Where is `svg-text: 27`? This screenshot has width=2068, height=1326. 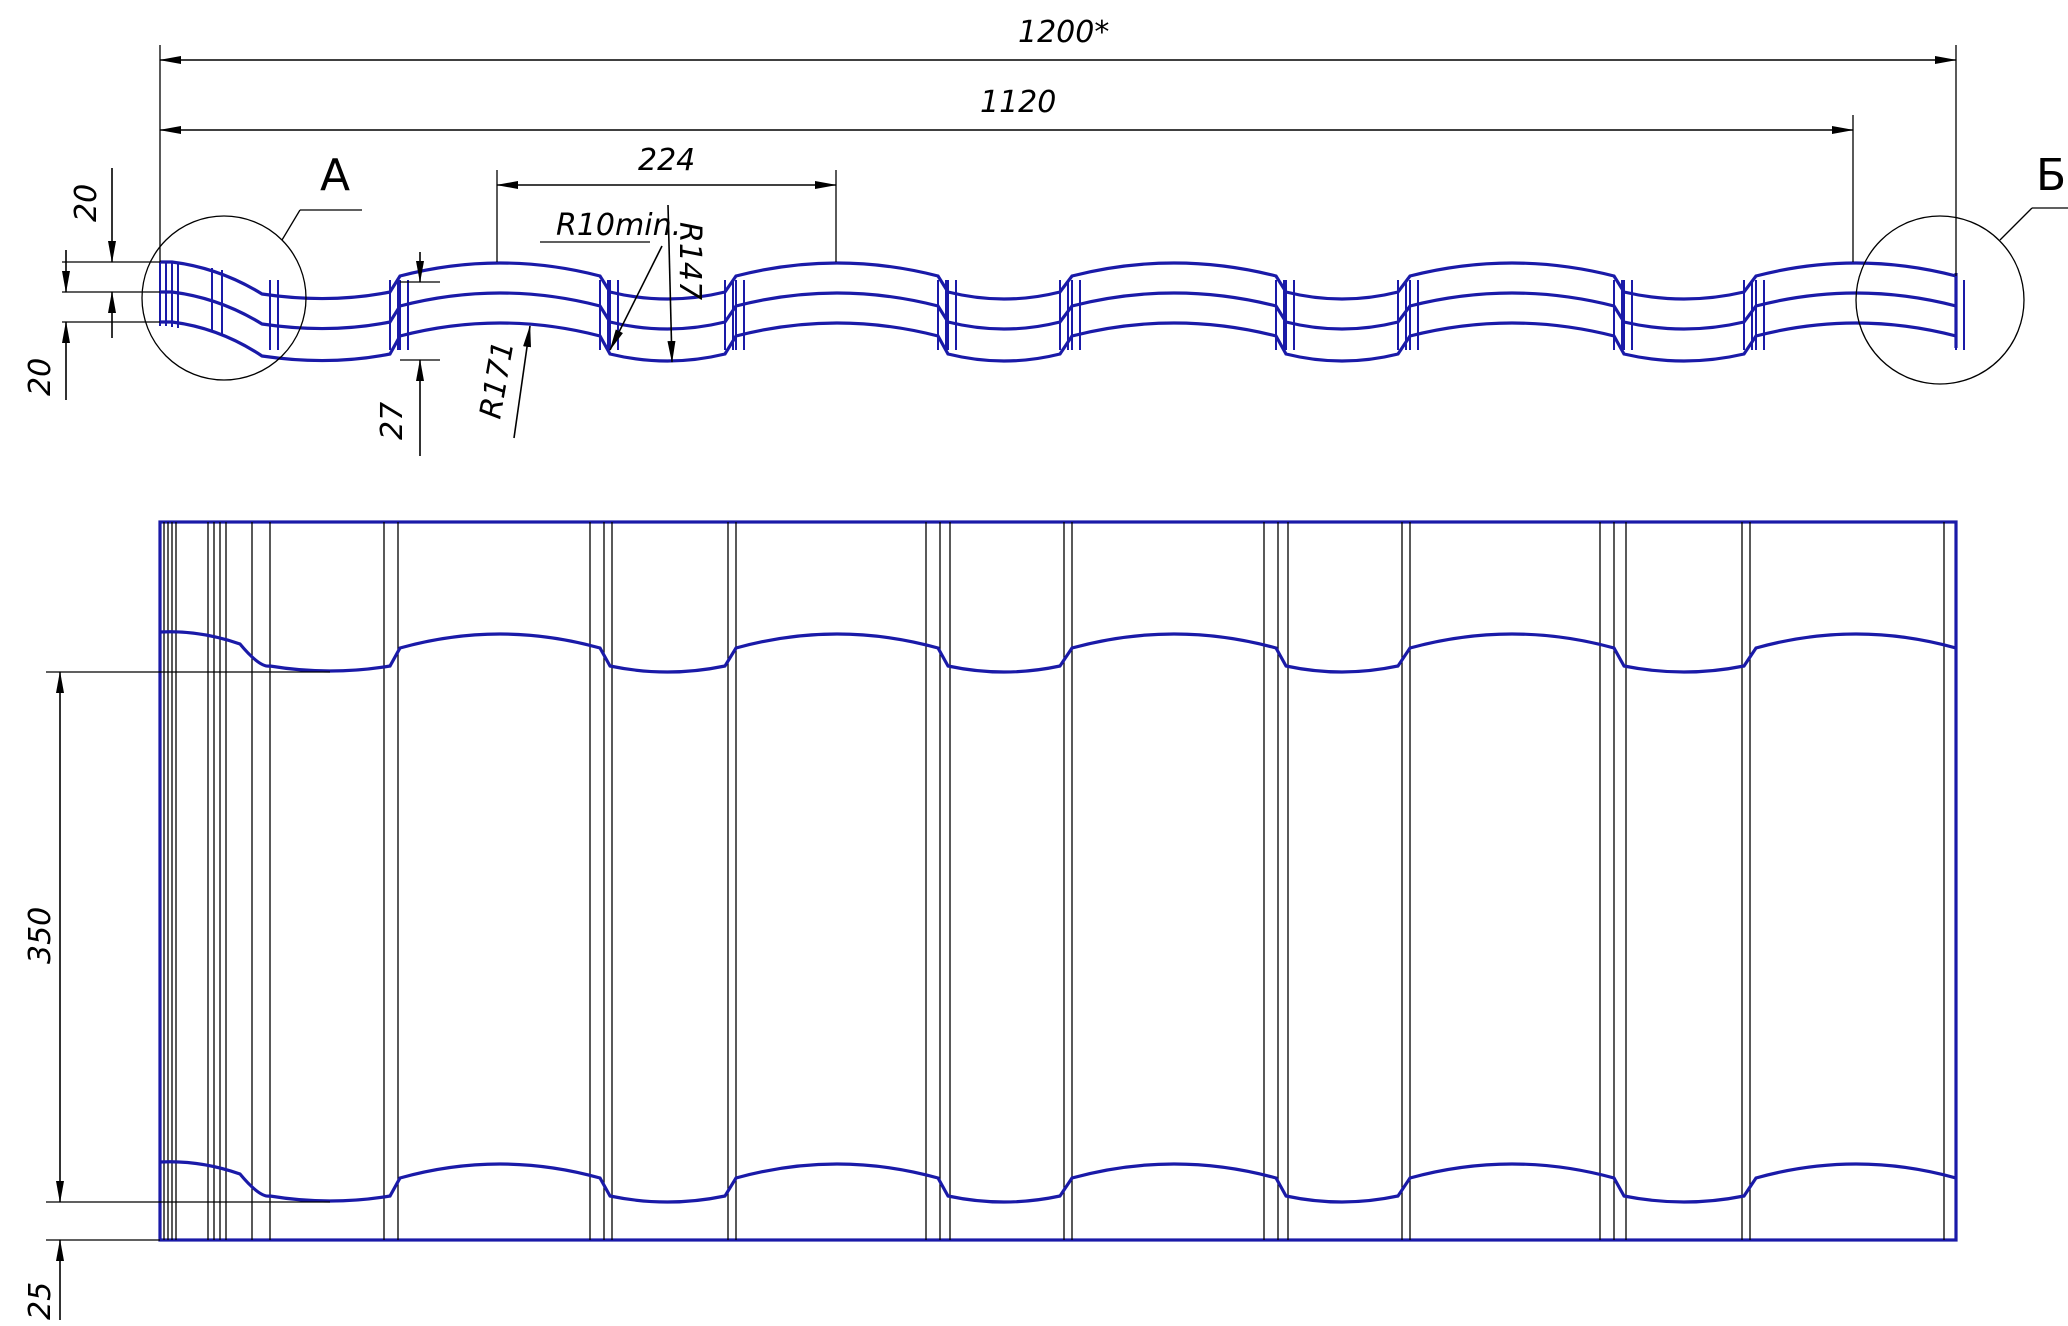 svg-text: 27 is located at coordinates (392, 421).